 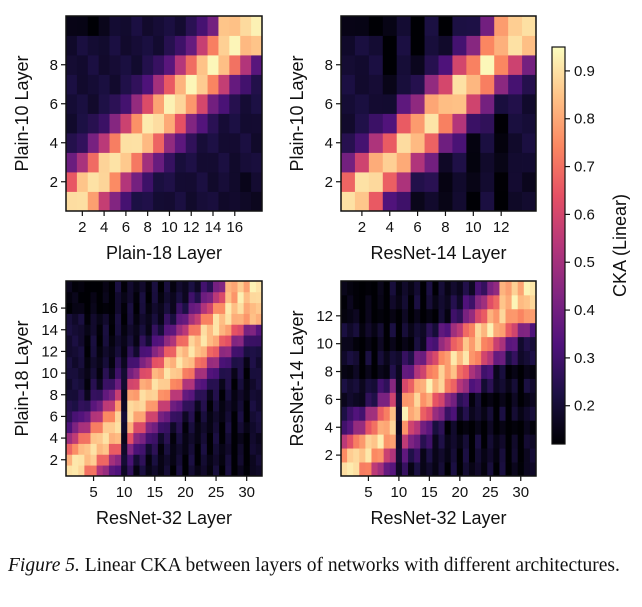 What do you see at coordinates (558, 245) in the screenshot?
I see `colorbar-gradient` at bounding box center [558, 245].